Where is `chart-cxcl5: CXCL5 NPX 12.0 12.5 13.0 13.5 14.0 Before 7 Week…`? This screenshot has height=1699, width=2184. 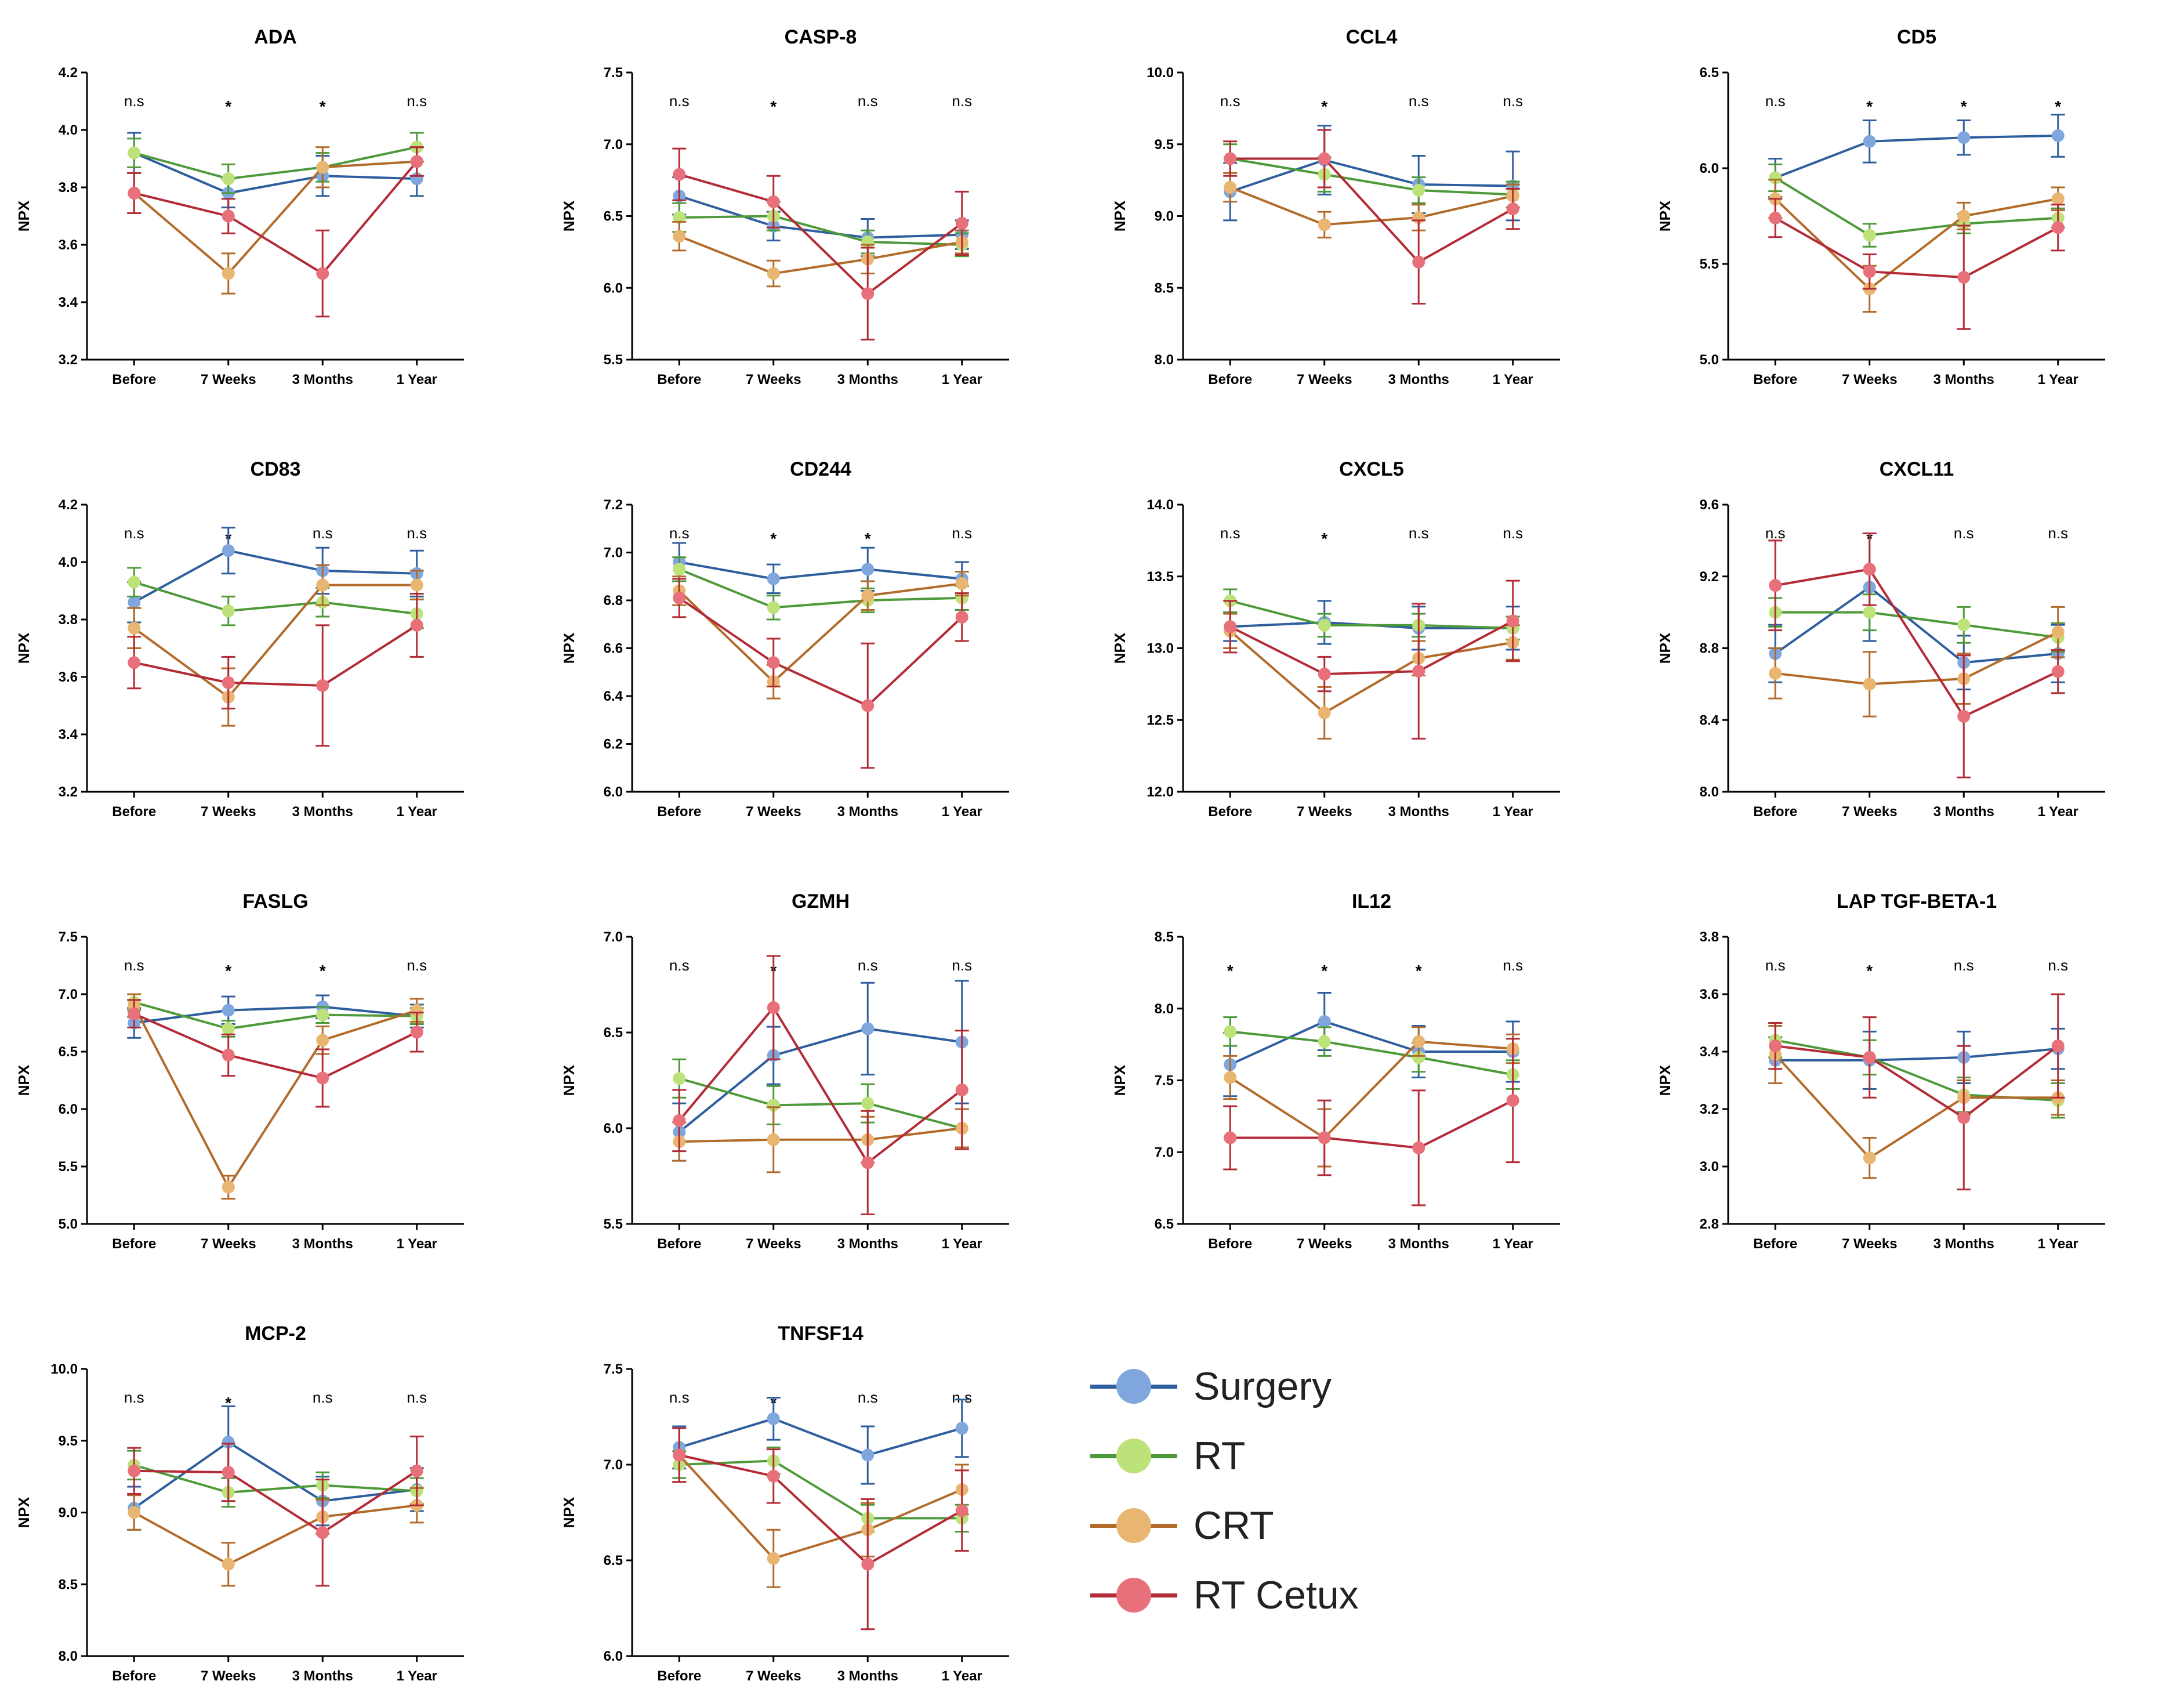
chart-cxcl5: CXCL5 NPX 12.0 12.5 13.0 13.5 14.0 Before 7 Week… is located at coordinates (1335, 639).